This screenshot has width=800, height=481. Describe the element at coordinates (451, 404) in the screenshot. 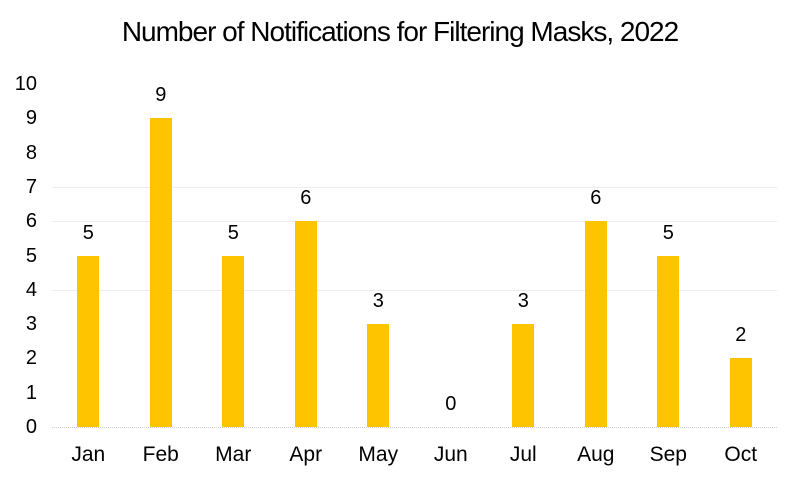

I see `bar-value-label-jun: 0` at that location.